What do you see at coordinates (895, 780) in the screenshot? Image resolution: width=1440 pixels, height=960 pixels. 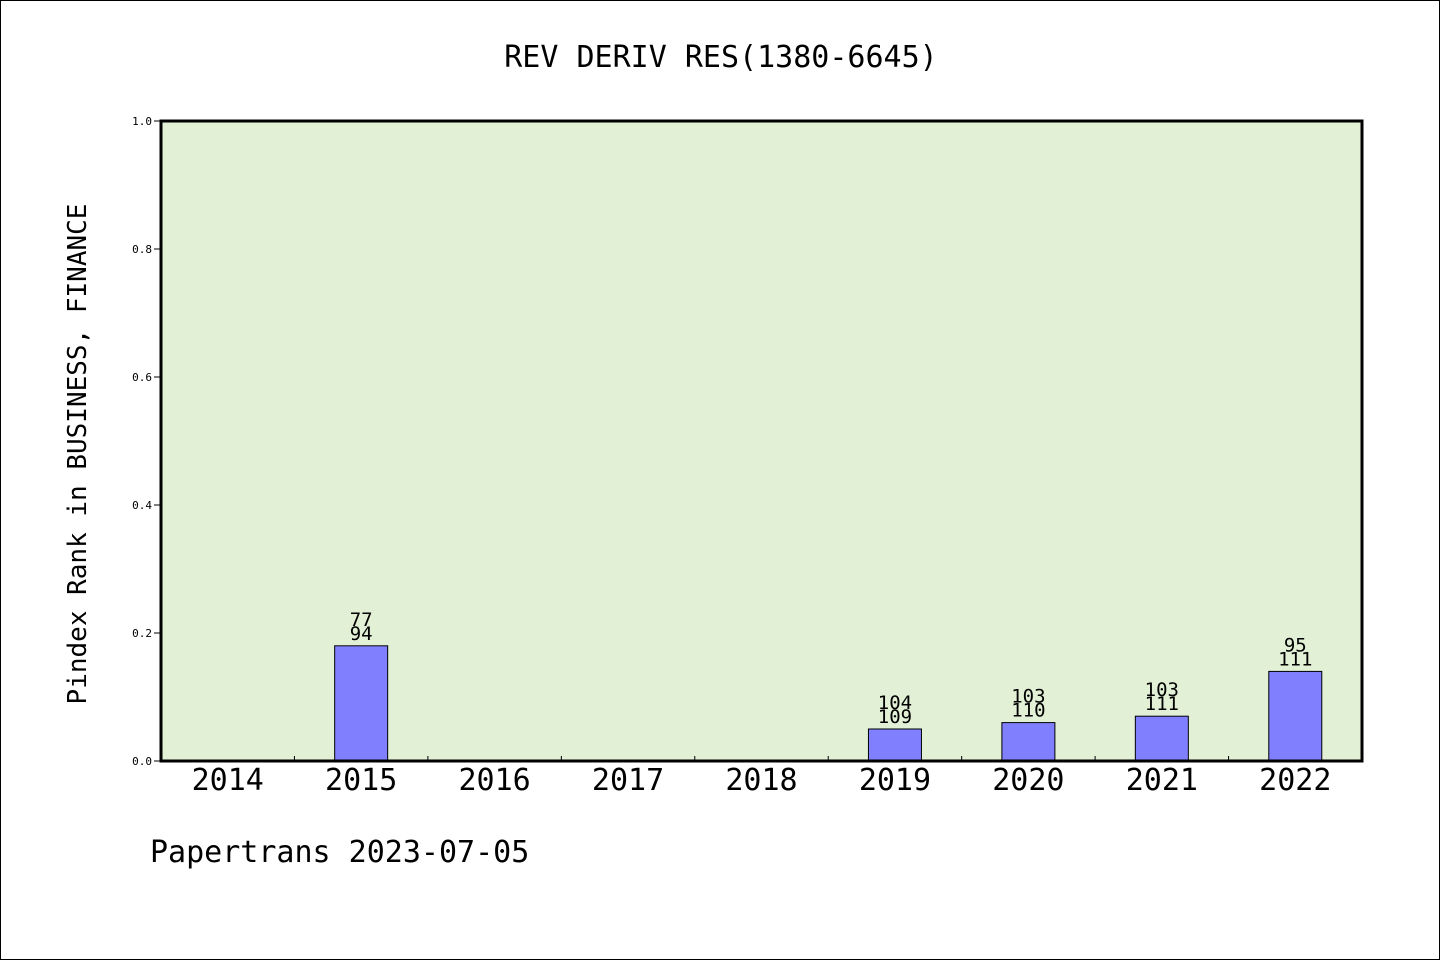 I see `x-tick-label: 2019` at bounding box center [895, 780].